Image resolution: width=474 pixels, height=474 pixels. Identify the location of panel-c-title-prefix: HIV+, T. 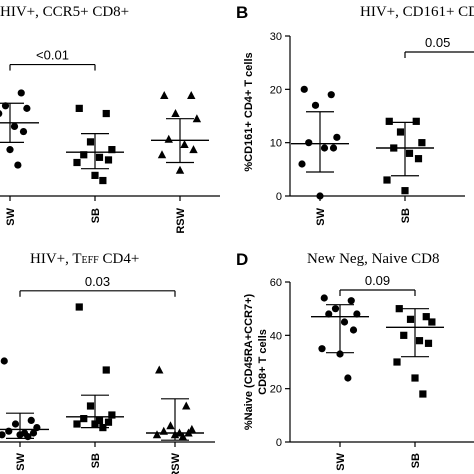
(56, 259).